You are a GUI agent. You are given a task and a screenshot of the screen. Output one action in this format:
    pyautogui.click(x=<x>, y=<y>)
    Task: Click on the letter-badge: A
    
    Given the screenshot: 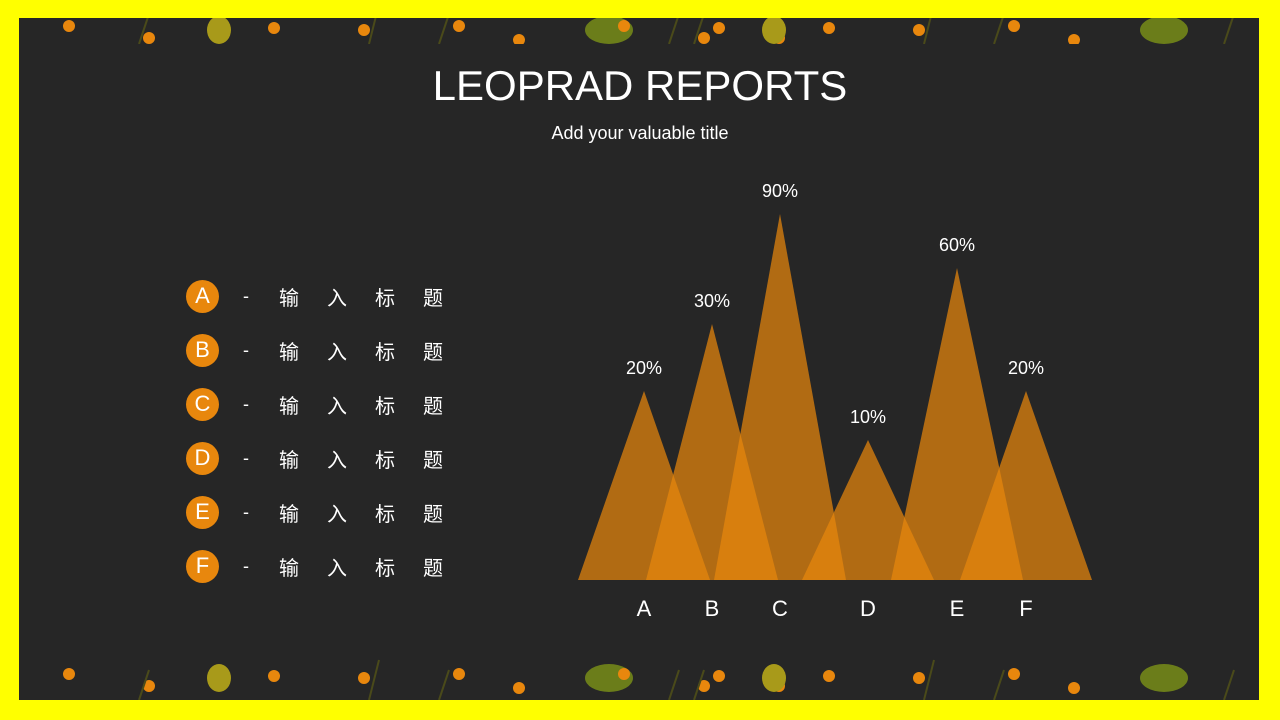 What is the action you would take?
    pyautogui.click(x=202, y=296)
    